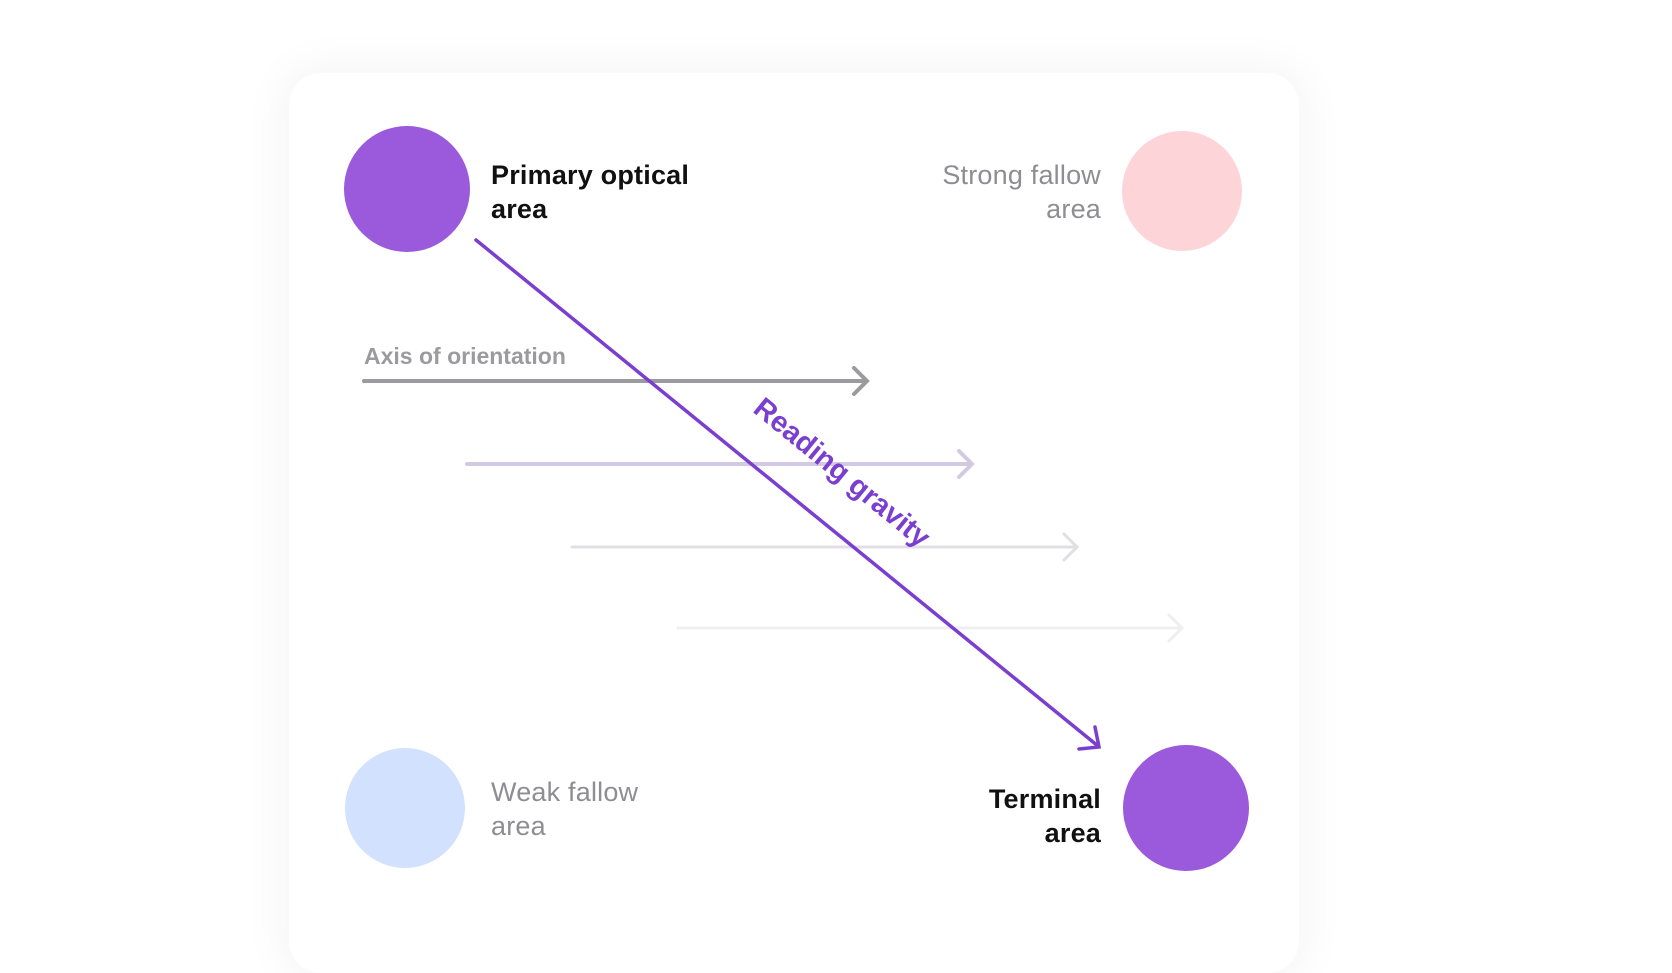  I want to click on primary-optical-area-circle, so click(407, 189).